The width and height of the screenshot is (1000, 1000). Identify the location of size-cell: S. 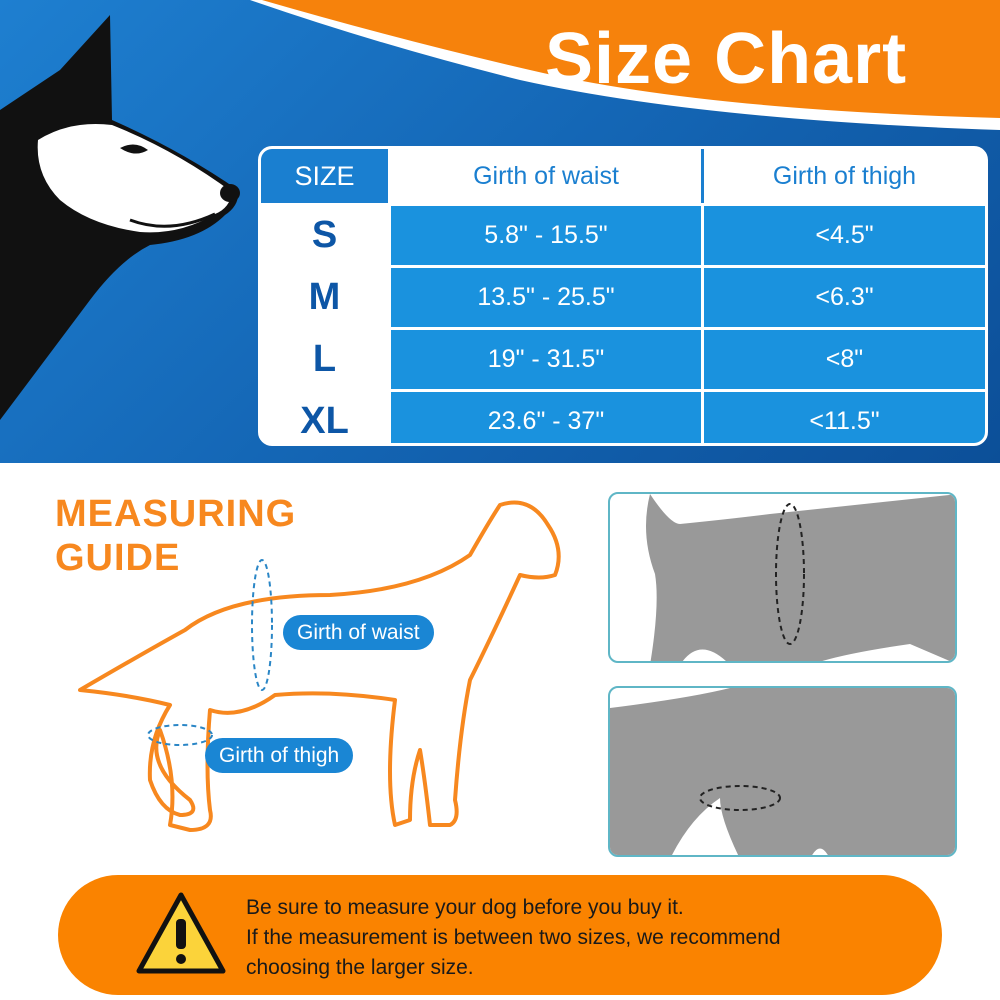
(324, 235).